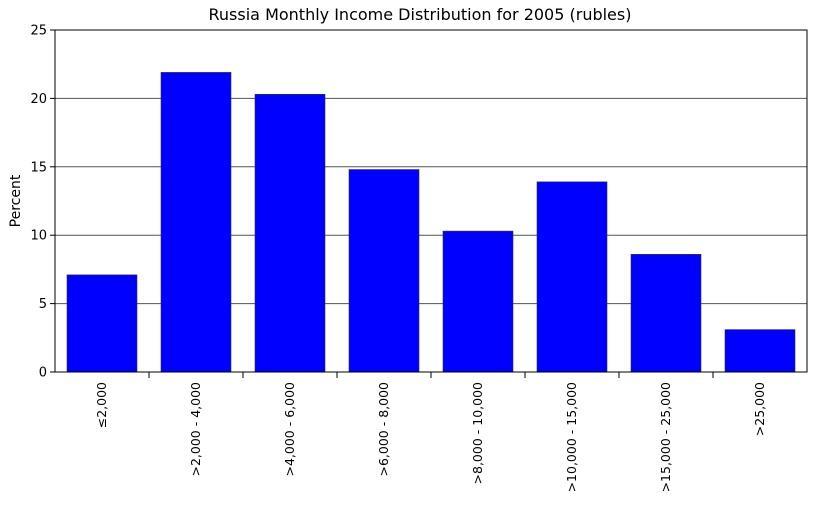 The height and width of the screenshot is (512, 819). Describe the element at coordinates (101, 405) in the screenshot. I see `x-tick-label: ≤2,000` at that location.